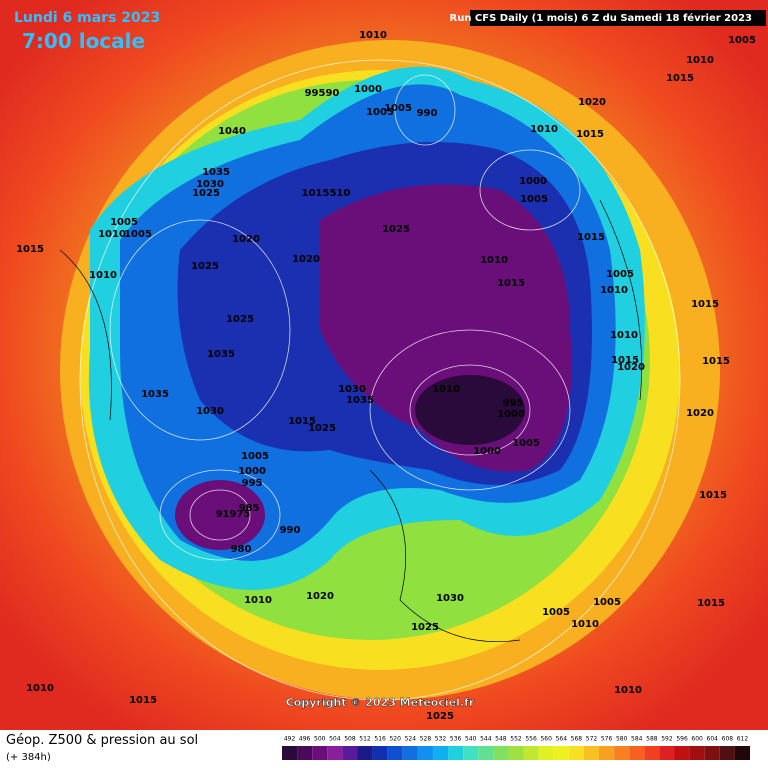  What do you see at coordinates (531, 739) in the screenshot?
I see `legend-tick-label: 556` at bounding box center [531, 739].